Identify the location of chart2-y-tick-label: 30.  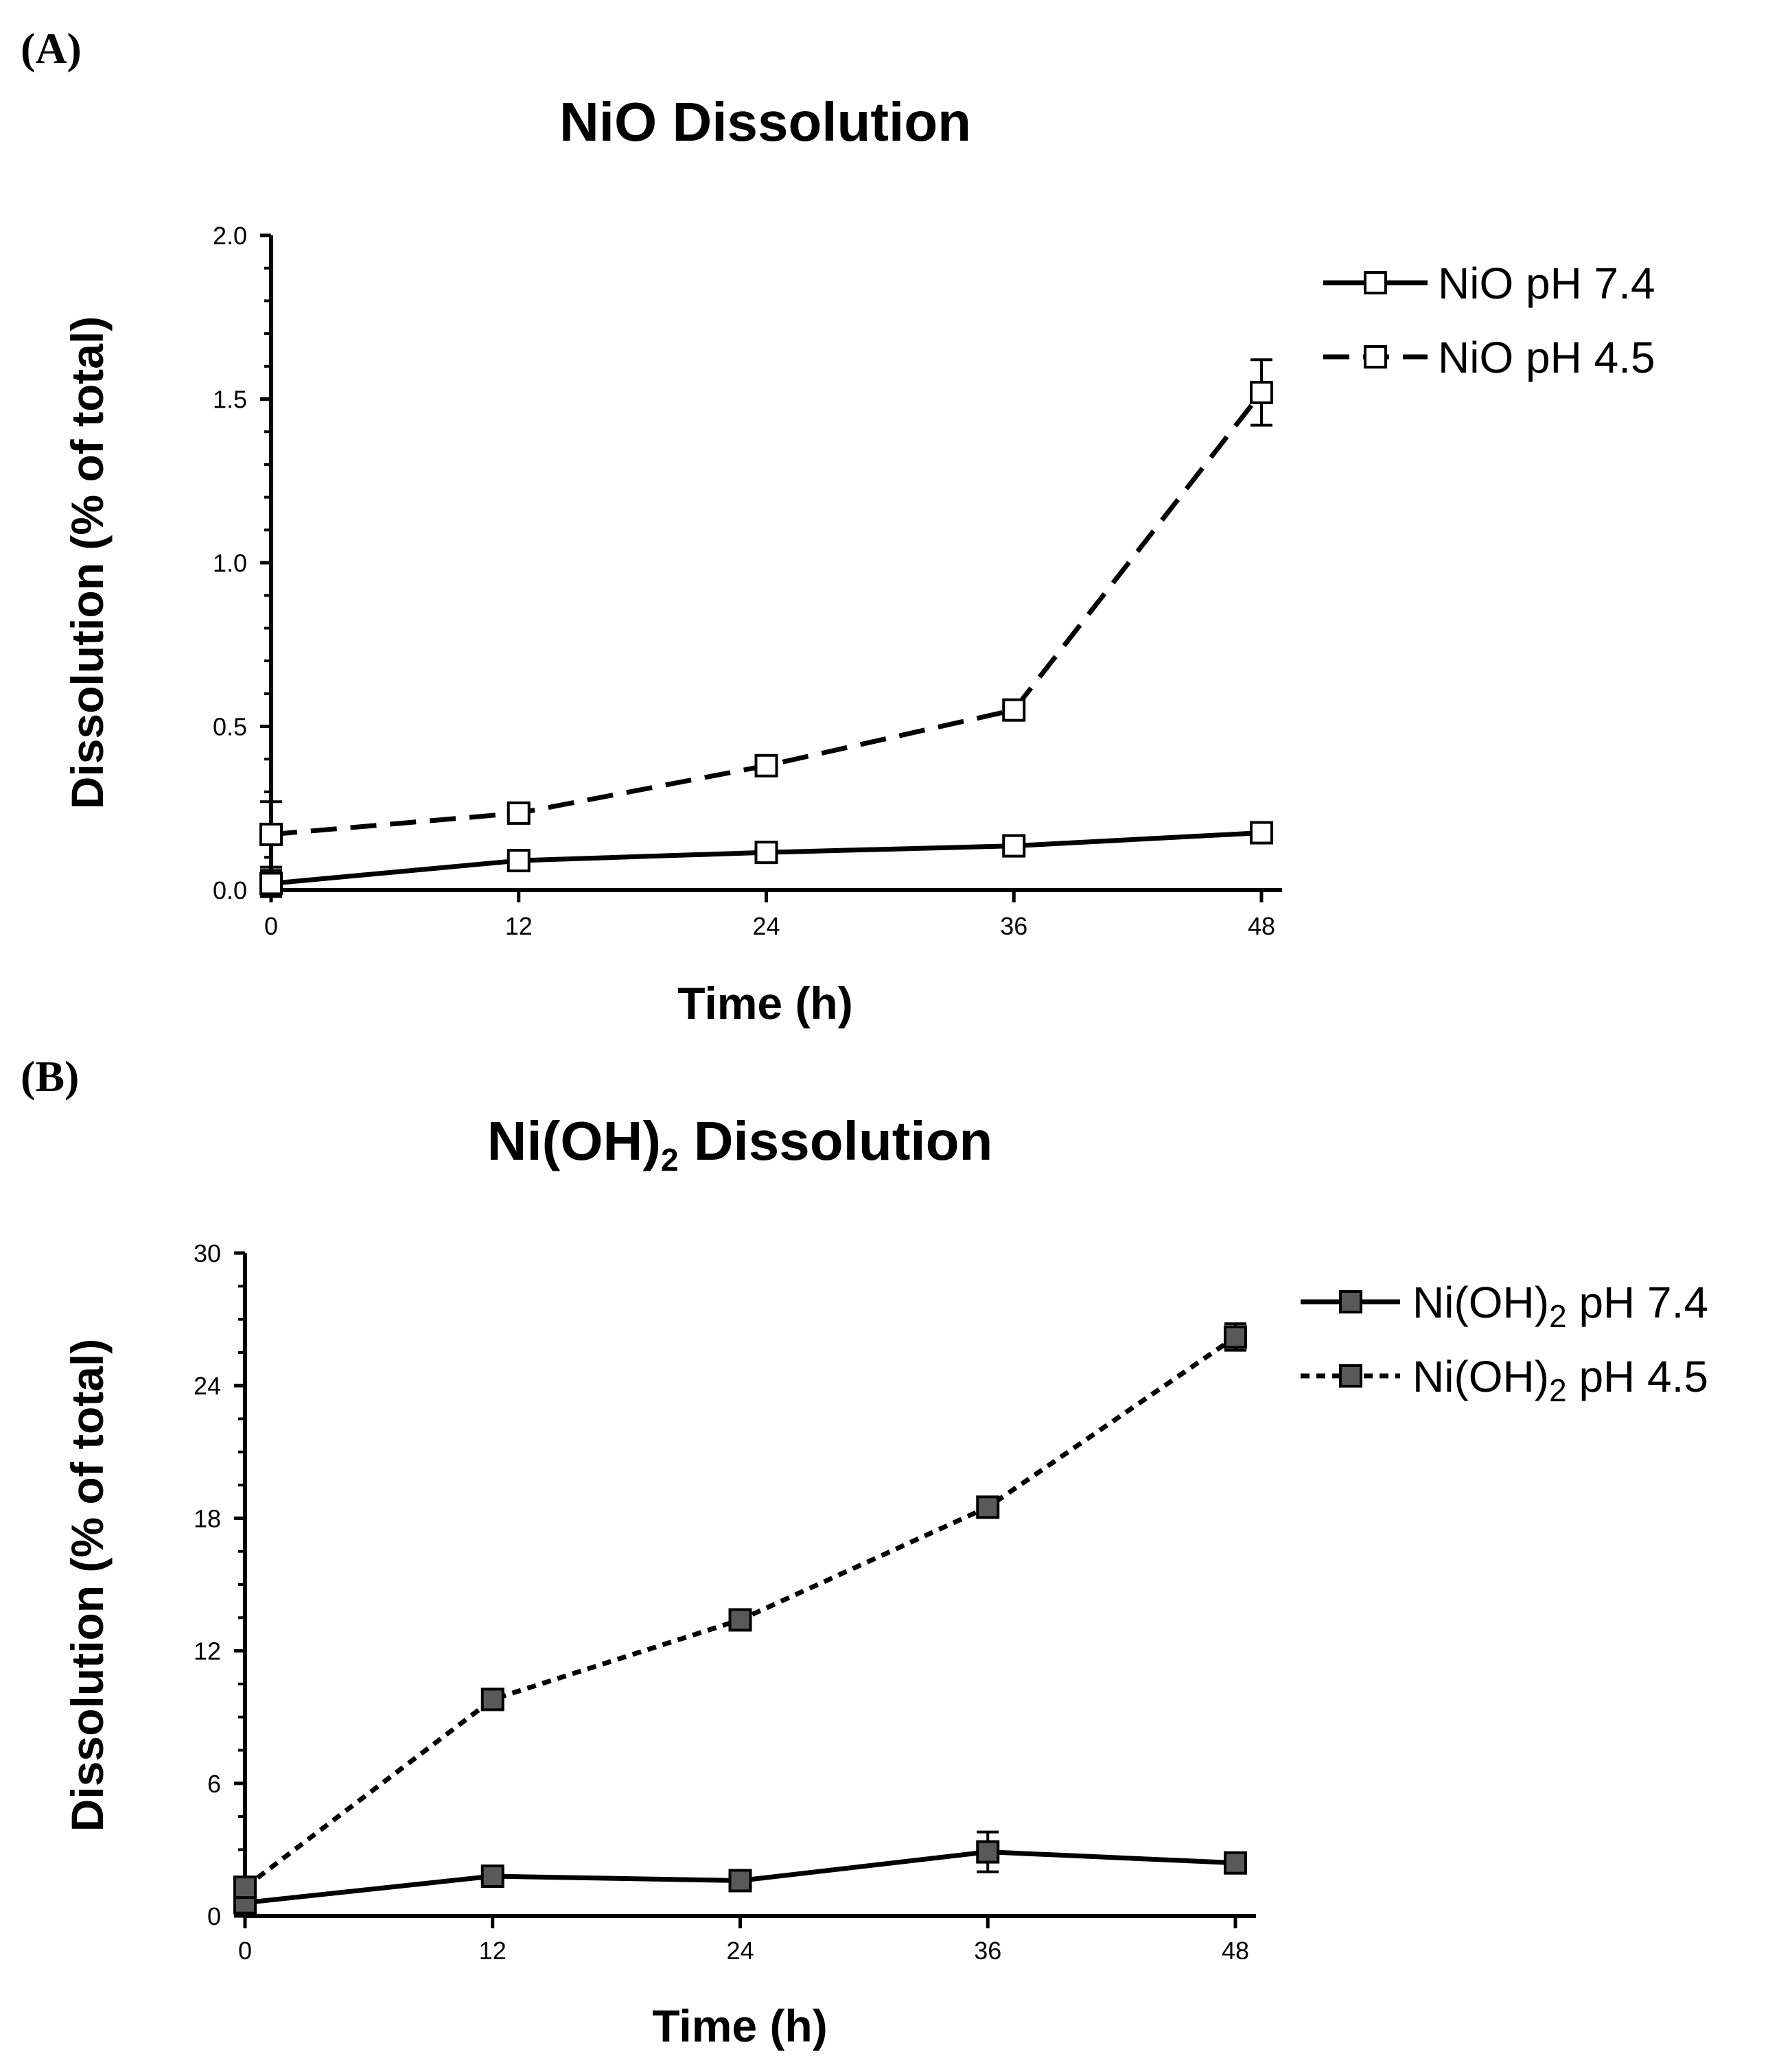
(207, 1253).